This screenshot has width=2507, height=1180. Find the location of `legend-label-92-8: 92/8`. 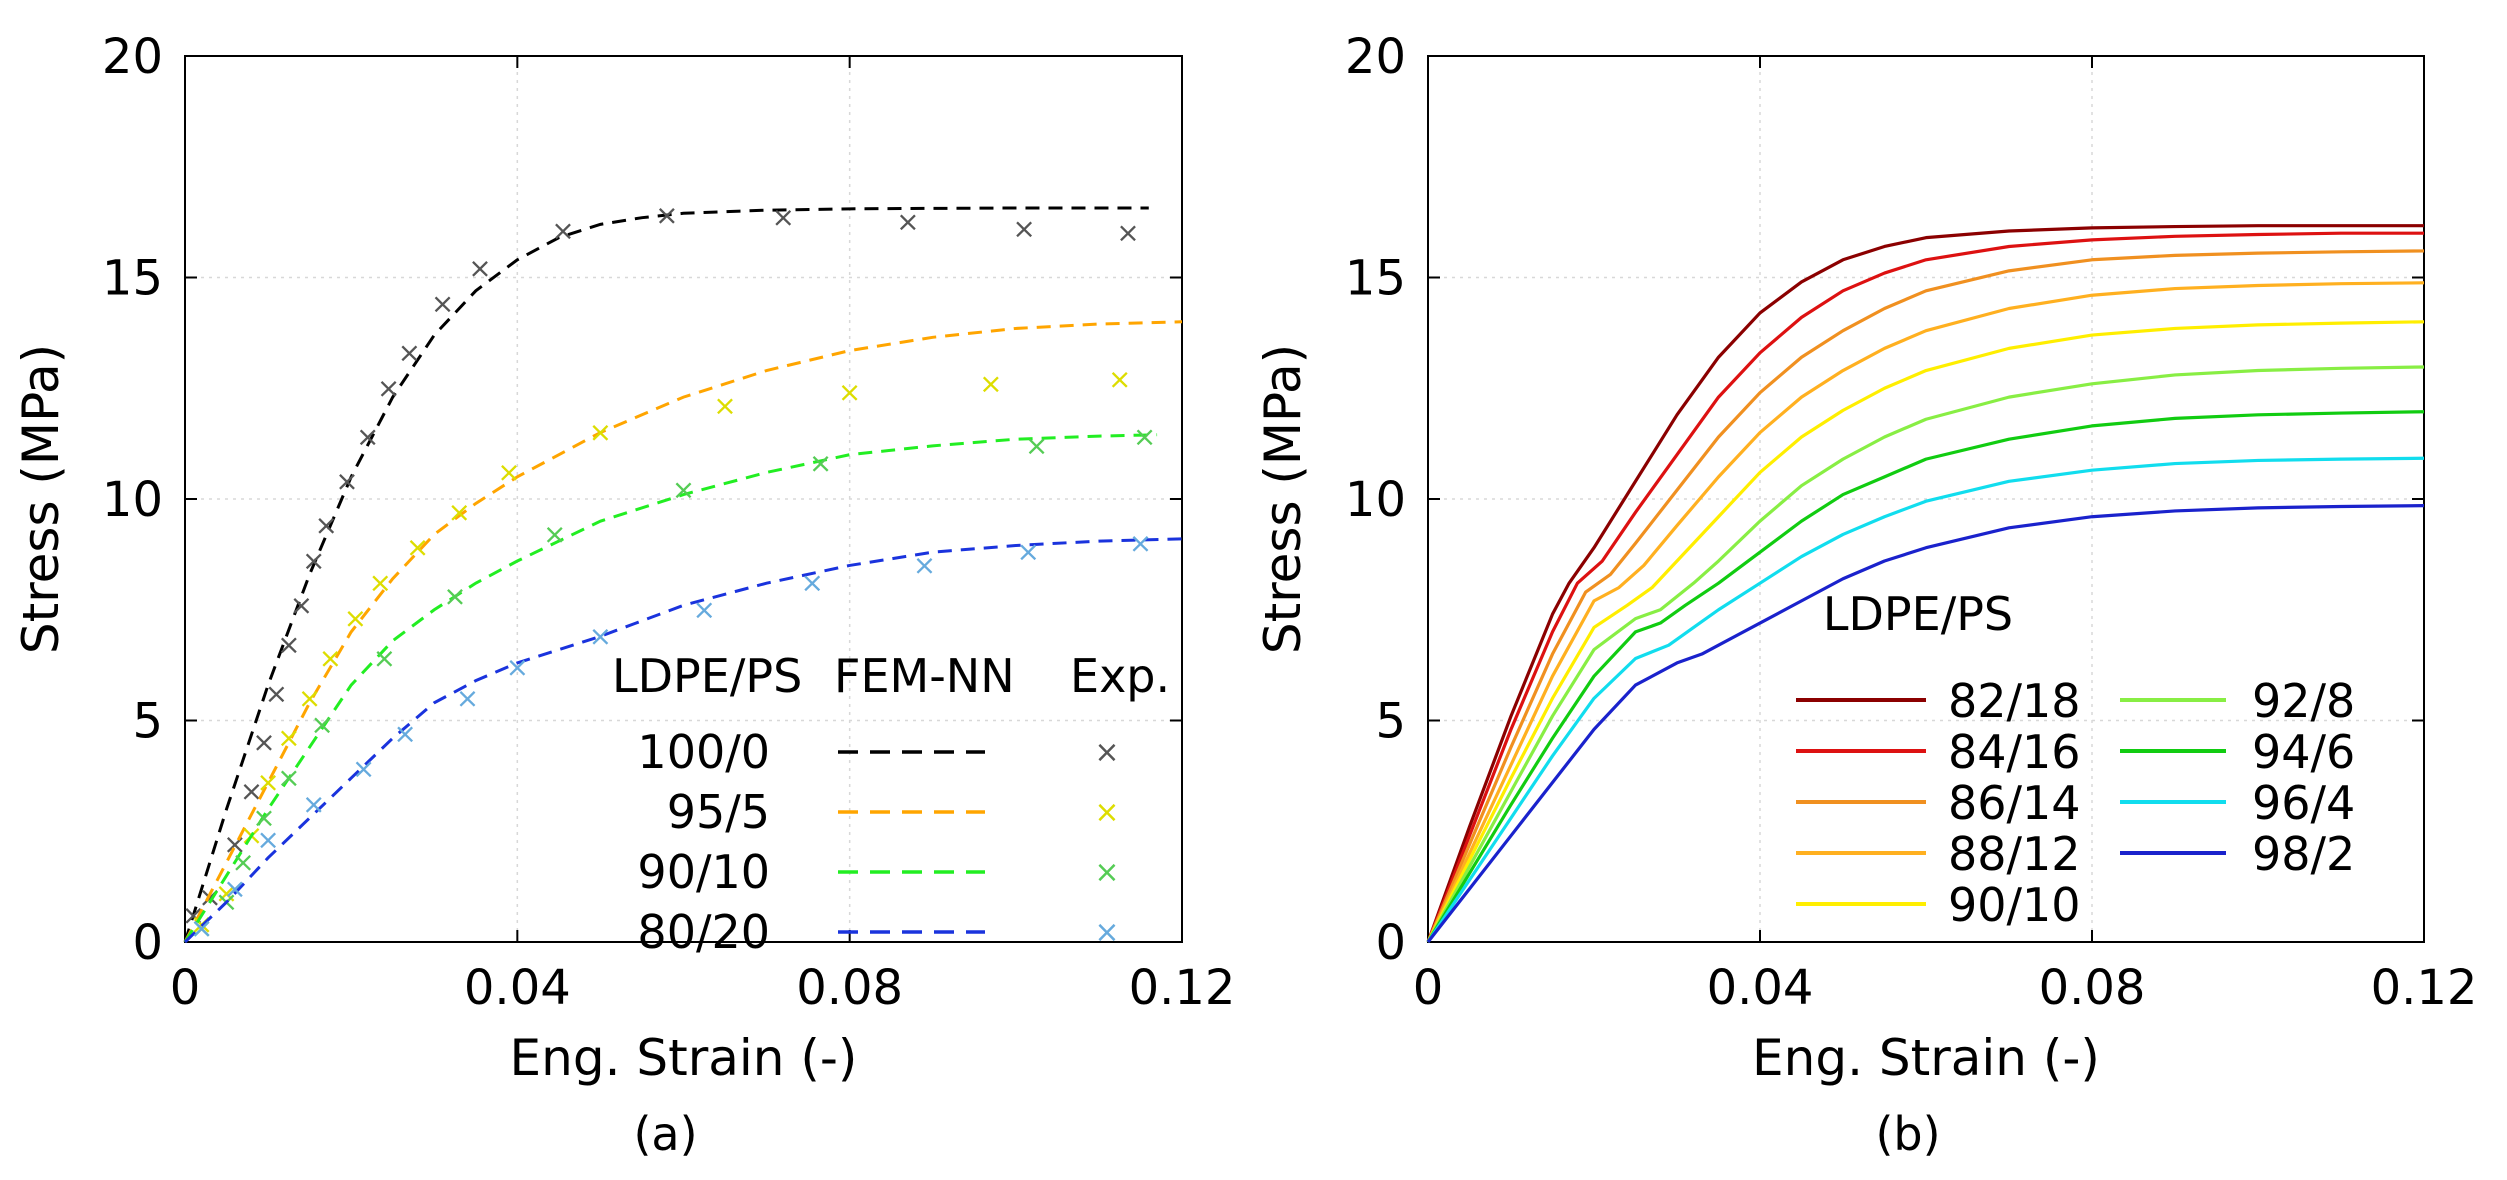

legend-label-92-8: 92/8 is located at coordinates (2303, 701).